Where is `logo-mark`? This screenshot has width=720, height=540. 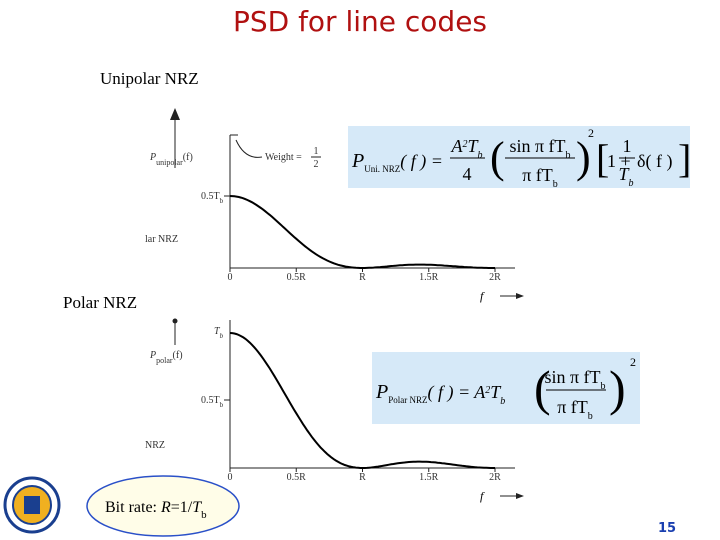
logo-mark is located at coordinates (32, 505).